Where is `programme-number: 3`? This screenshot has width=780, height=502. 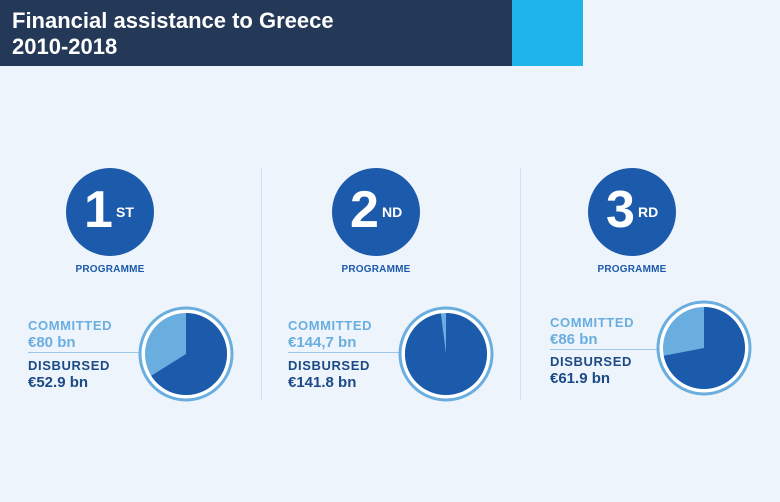 programme-number: 3 is located at coordinates (620, 210).